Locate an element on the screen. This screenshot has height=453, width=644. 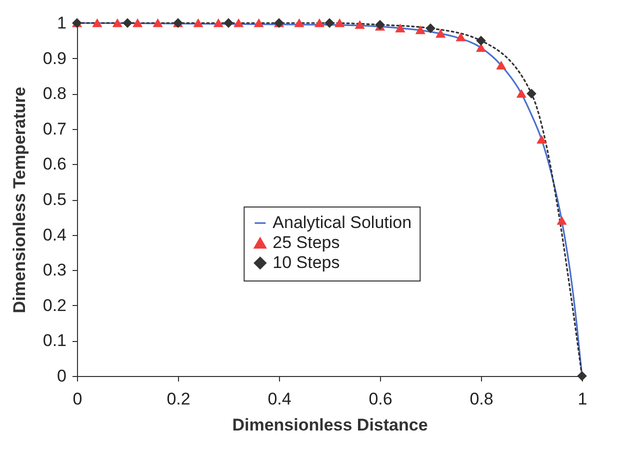
legend-label: 25 Steps is located at coordinates (306, 242).